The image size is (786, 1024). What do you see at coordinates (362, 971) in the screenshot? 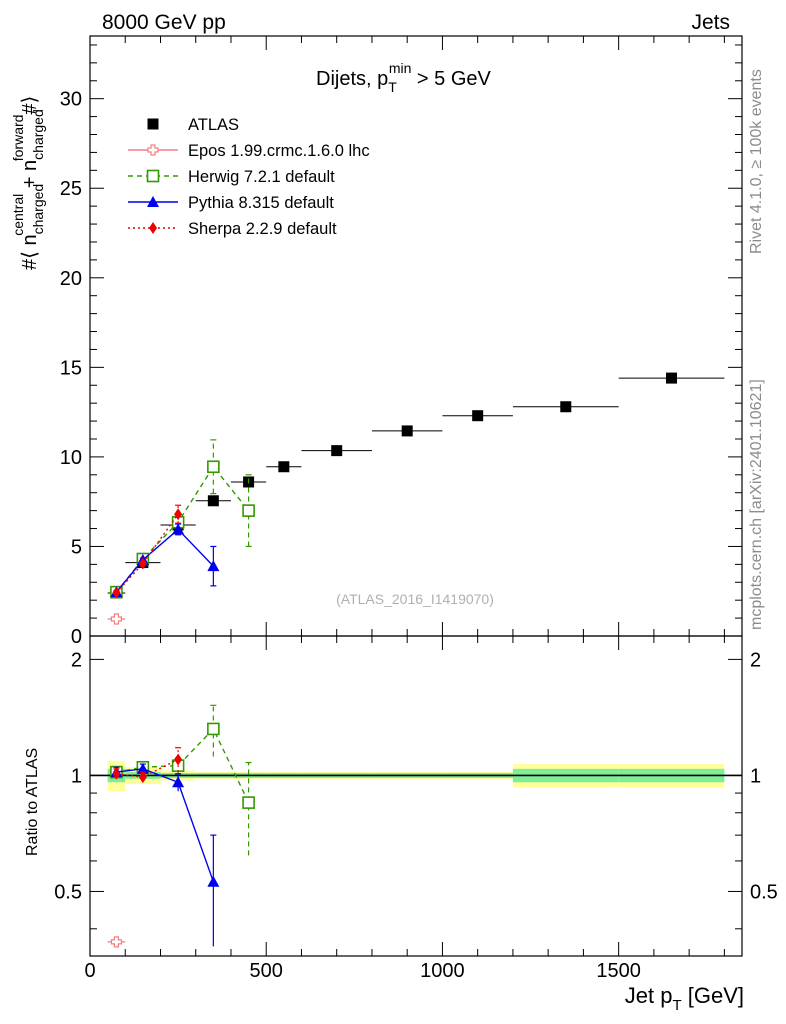
I see `xtick-labels: 0 500 1000 1500` at bounding box center [362, 971].